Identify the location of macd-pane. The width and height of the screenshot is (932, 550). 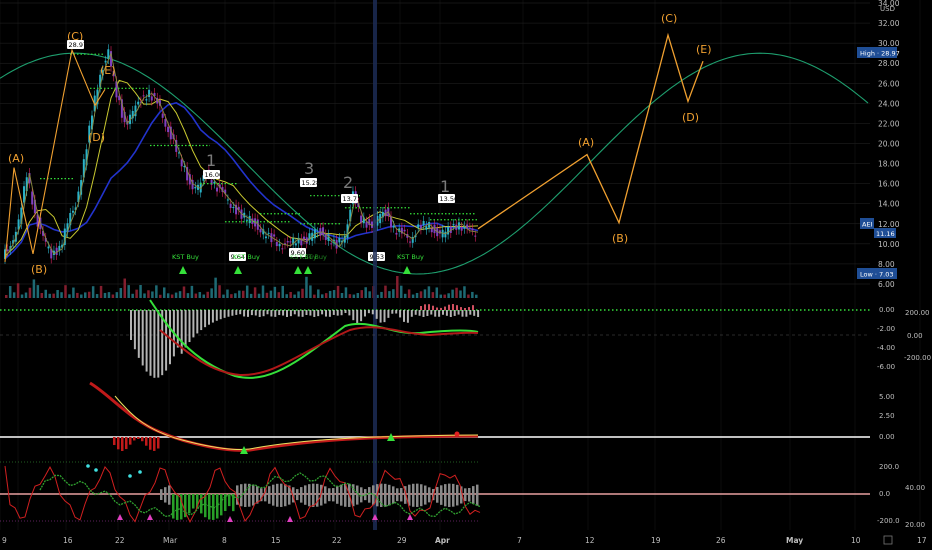
(435, 339).